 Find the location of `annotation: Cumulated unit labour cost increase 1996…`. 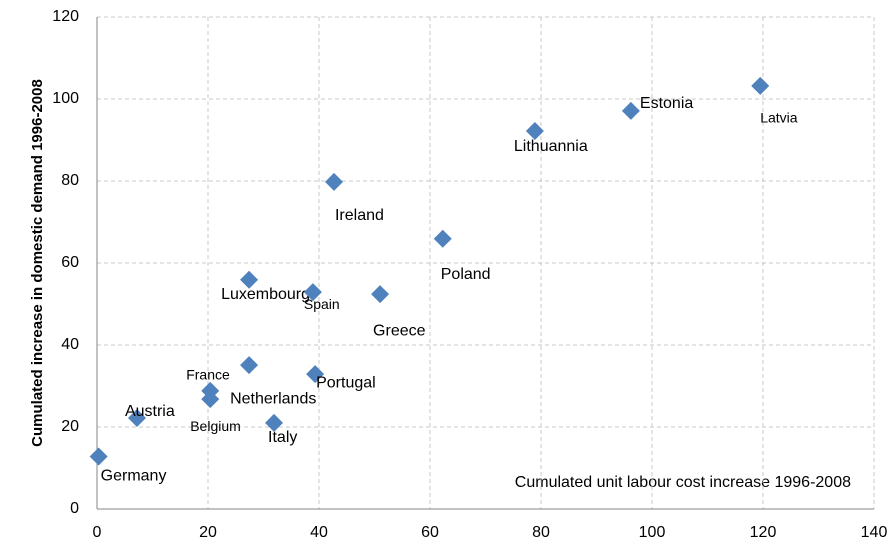

annotation: Cumulated unit labour cost increase 1996… is located at coordinates (683, 482).